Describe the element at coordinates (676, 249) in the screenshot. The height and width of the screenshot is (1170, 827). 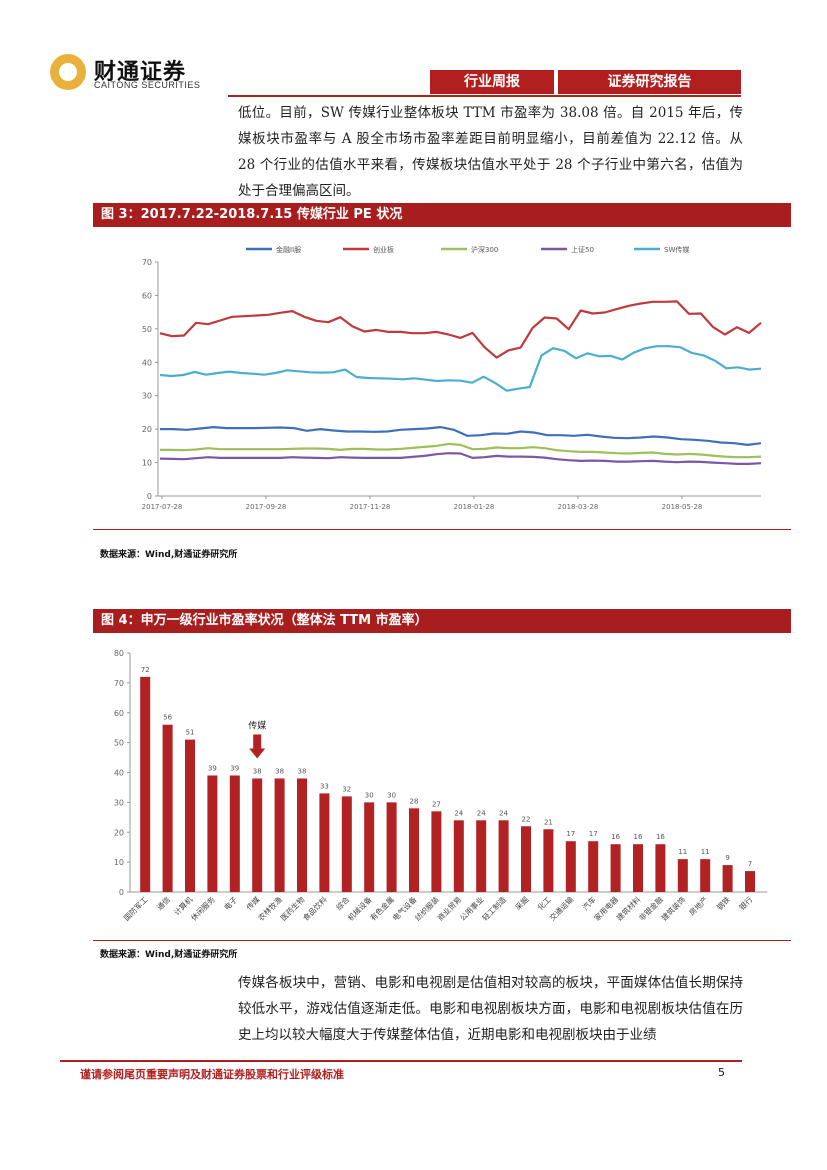
I see `legend-label: SW传媒` at that location.